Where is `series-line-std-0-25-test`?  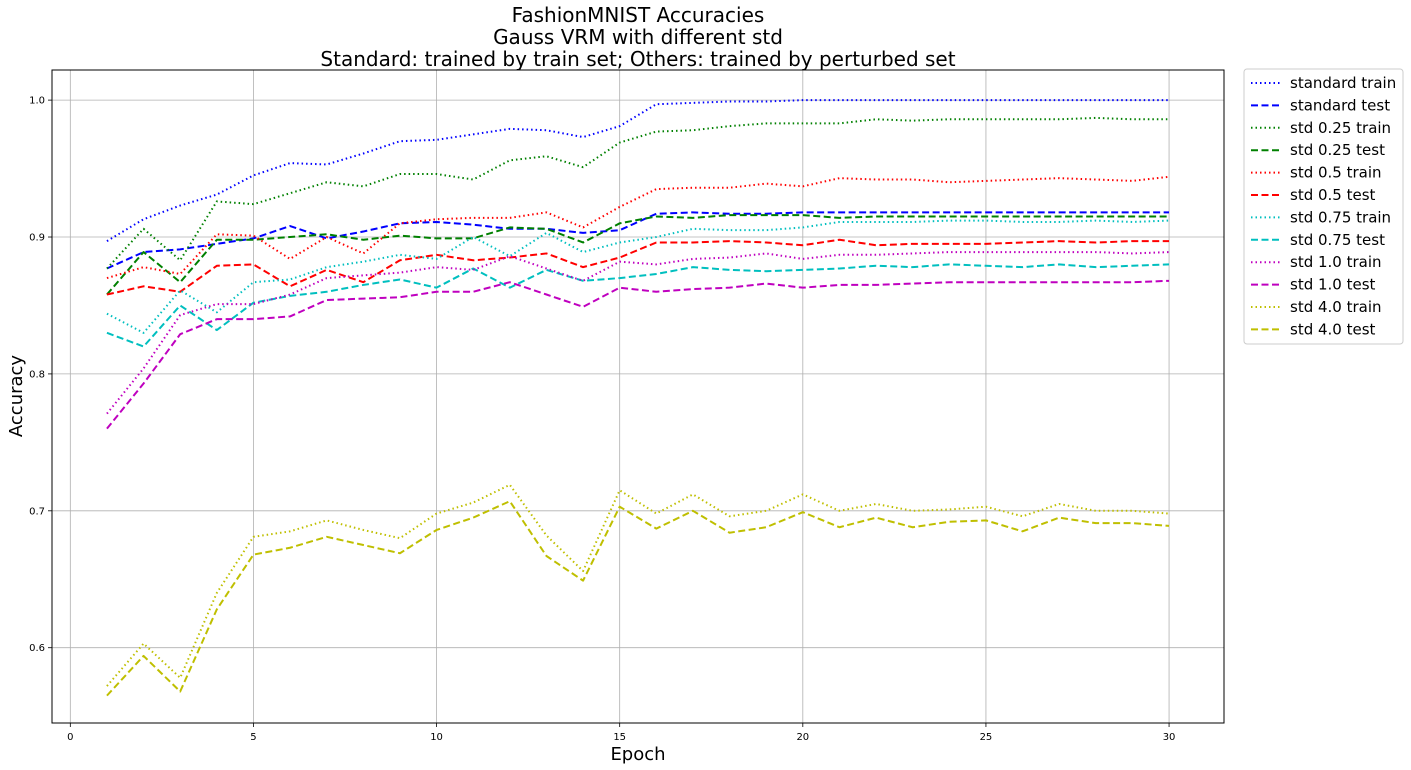 series-line-std-0-25-test is located at coordinates (638, 255).